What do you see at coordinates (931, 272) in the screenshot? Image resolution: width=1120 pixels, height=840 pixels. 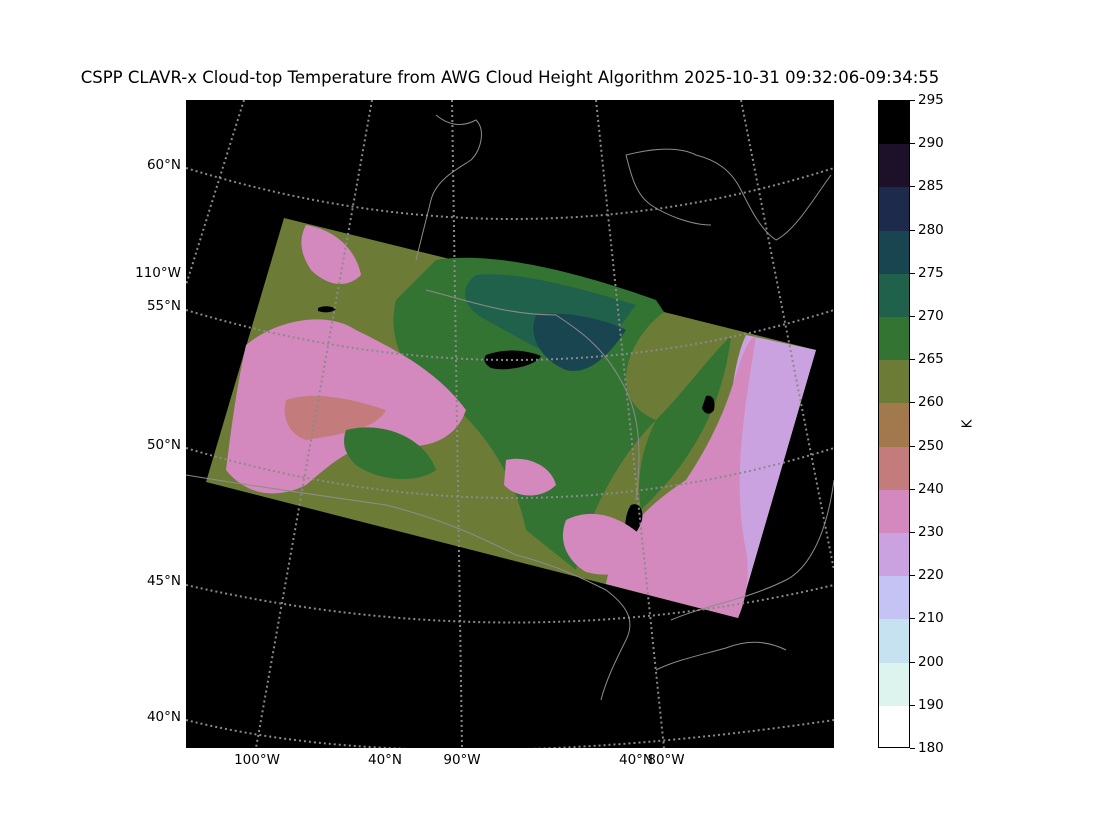 I see `colorbar-tick-label: 275` at bounding box center [931, 272].